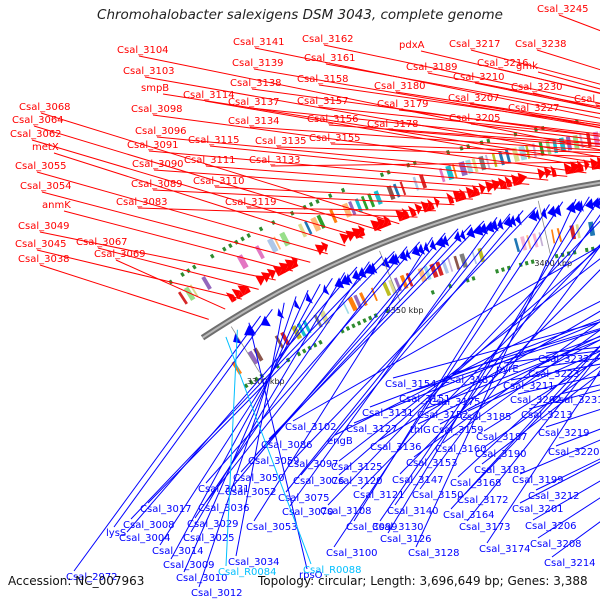 The width and height of the screenshot is (600, 600). What do you see at coordinates (469, 380) in the screenshot?
I see `reverse-gene-label: Csal_3182` at bounding box center [469, 380].